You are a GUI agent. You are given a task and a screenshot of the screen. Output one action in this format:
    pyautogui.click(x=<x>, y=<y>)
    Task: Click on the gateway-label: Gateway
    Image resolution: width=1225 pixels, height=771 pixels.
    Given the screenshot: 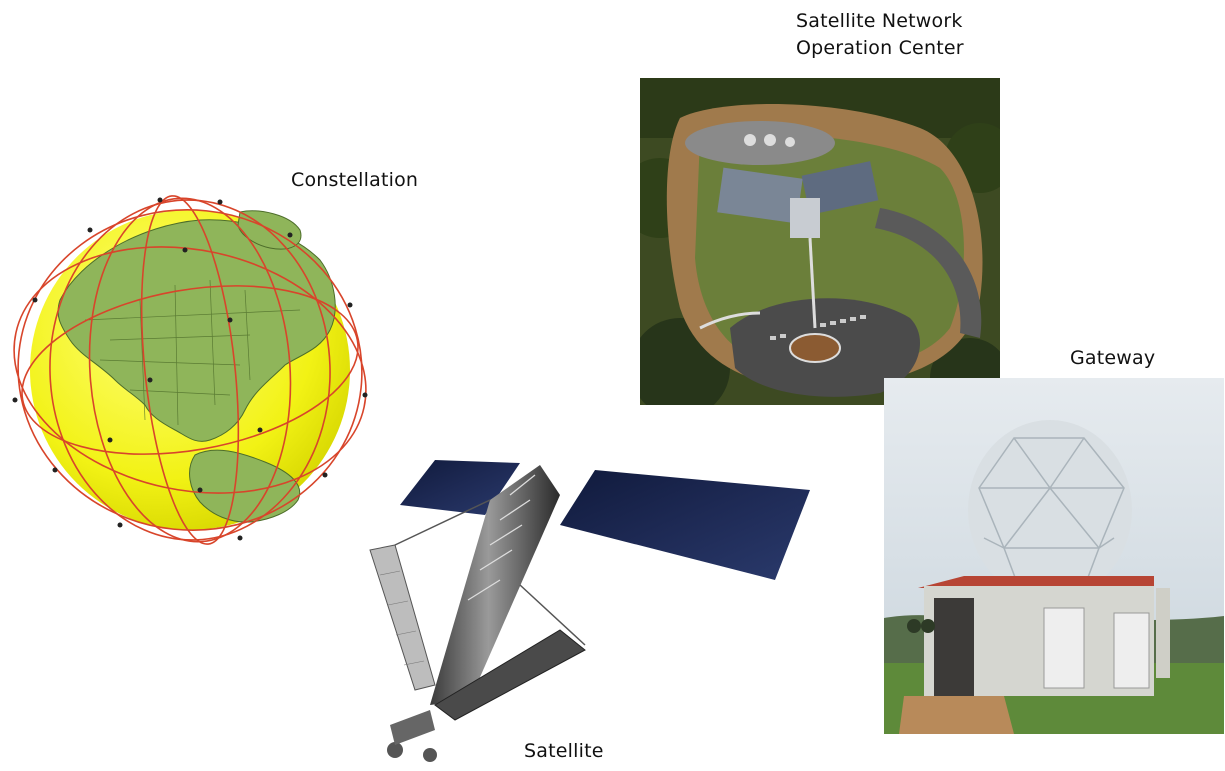 What is the action you would take?
    pyautogui.click(x=1113, y=358)
    